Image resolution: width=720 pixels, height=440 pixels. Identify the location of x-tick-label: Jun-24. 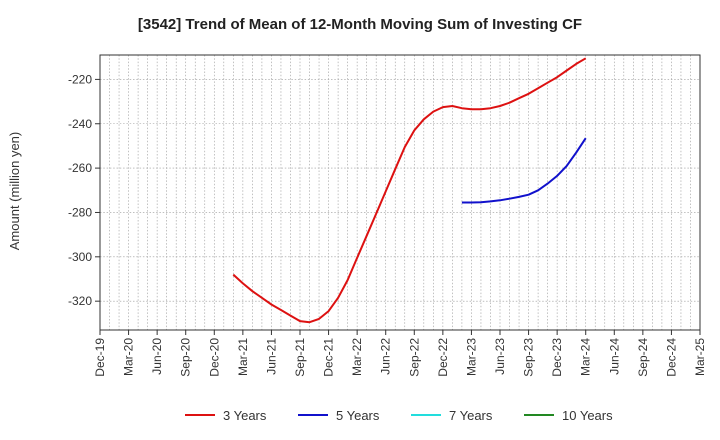
(614, 356).